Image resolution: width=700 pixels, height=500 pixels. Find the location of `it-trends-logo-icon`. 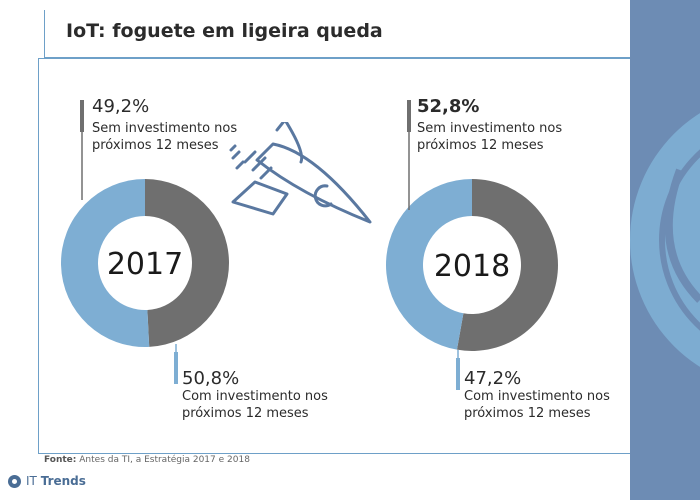

it-trends-logo-icon is located at coordinates (14, 481).